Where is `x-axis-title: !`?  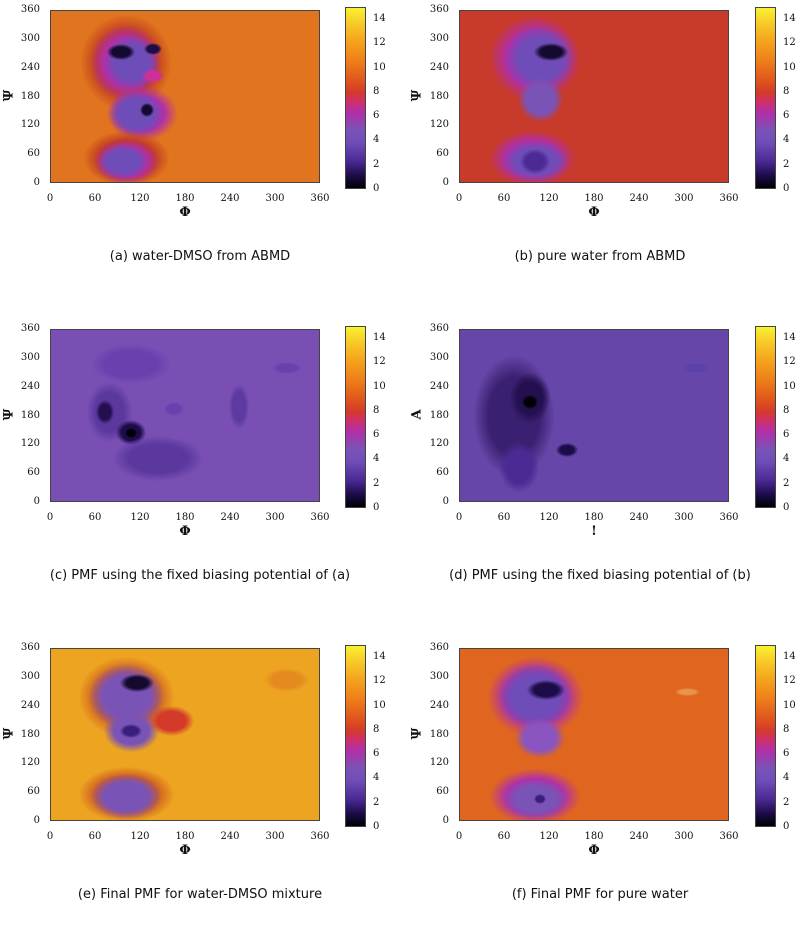 x-axis-title: ! is located at coordinates (594, 531).